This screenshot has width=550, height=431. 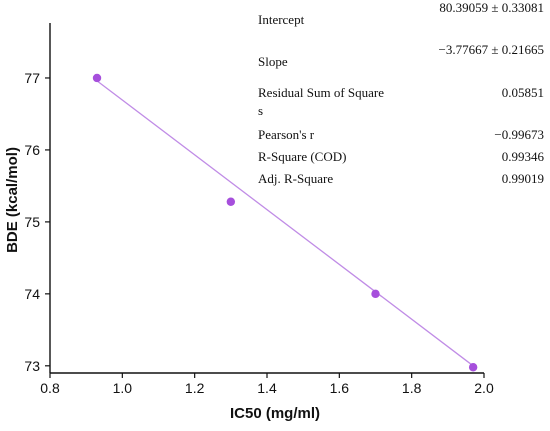 What do you see at coordinates (412, 388) in the screenshot?
I see `x-tick-label: 1.8` at bounding box center [412, 388].